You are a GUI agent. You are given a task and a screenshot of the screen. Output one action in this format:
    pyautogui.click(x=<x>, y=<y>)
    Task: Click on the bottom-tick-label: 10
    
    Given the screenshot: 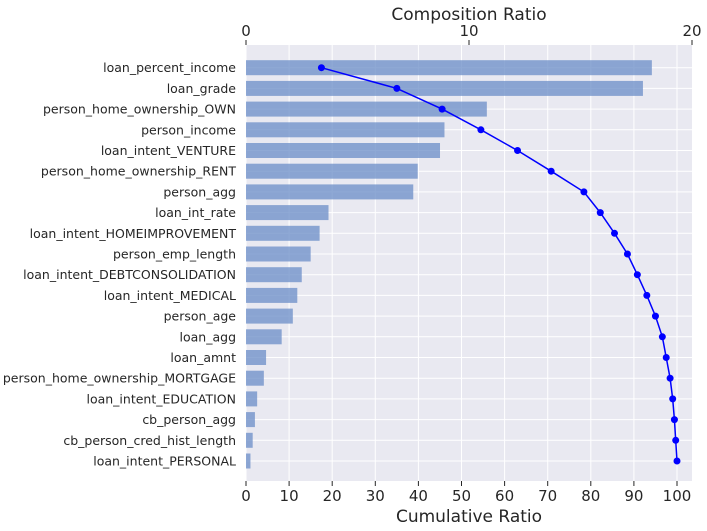 What is the action you would take?
    pyautogui.click(x=289, y=496)
    